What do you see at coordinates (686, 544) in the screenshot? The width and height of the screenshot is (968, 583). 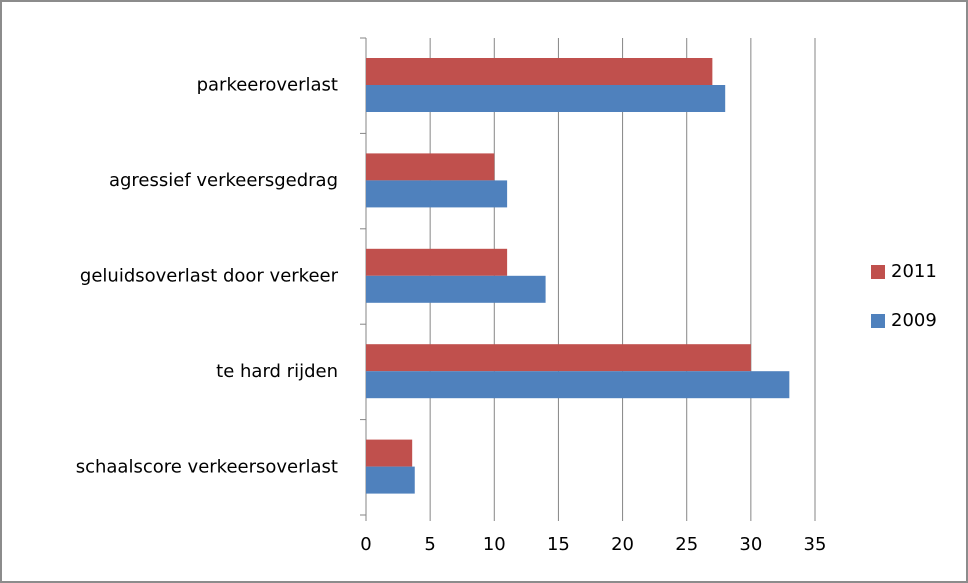 I see `x-tick-label: 25` at bounding box center [686, 544].